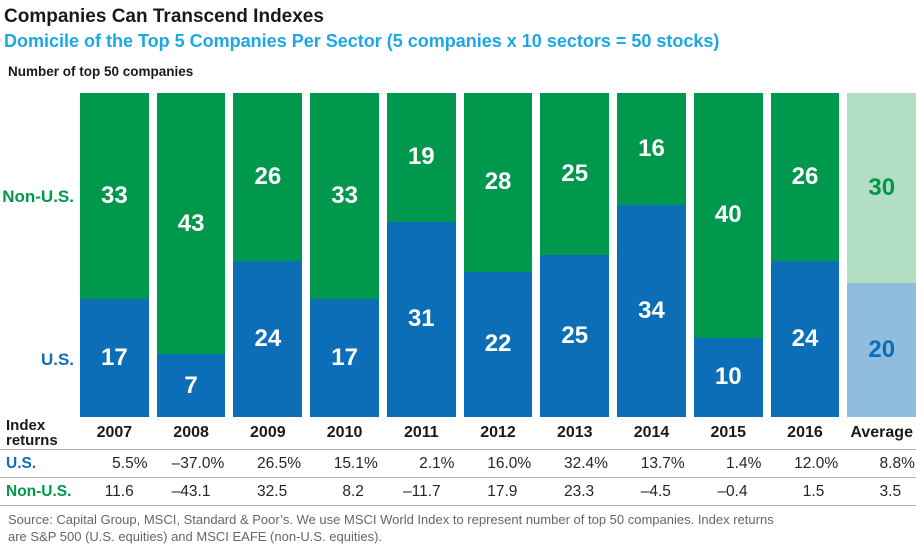 The image size is (916, 546). Describe the element at coordinates (881, 432) in the screenshot. I see `year-label: Average` at that location.